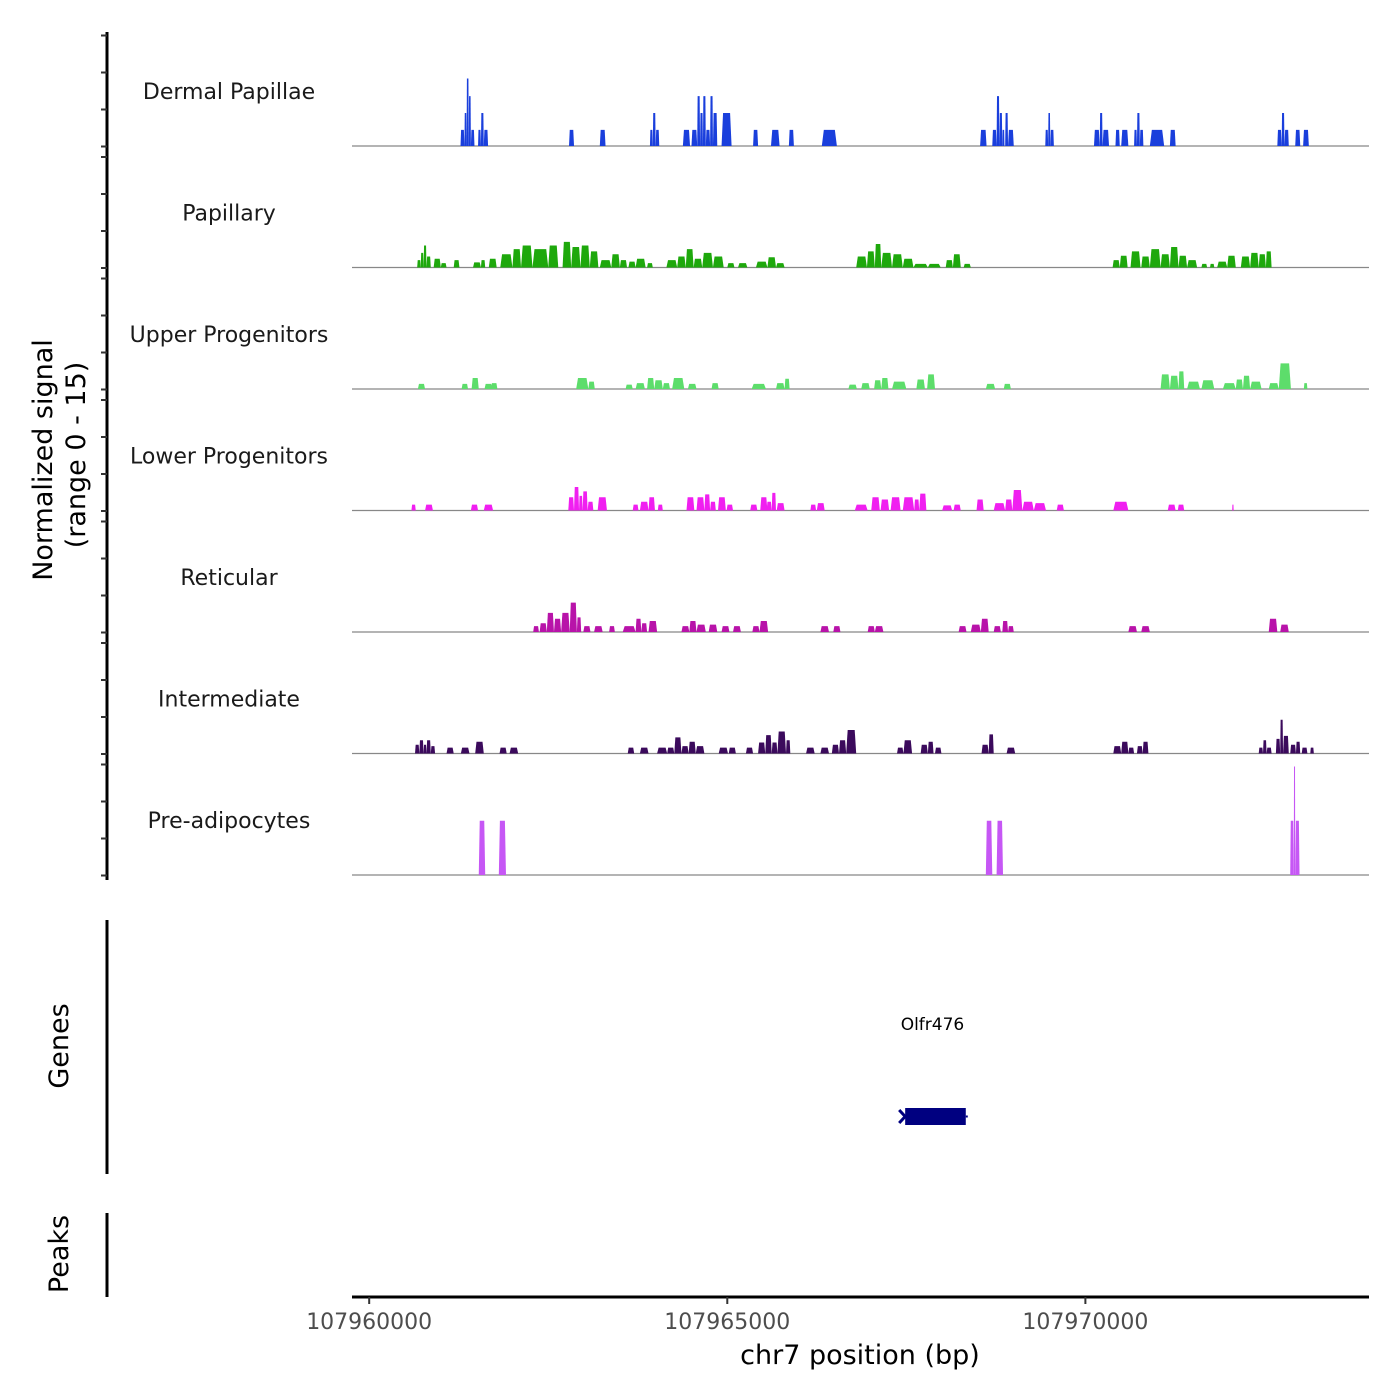 The width and height of the screenshot is (1400, 1400). Describe the element at coordinates (59, 1254) in the screenshot. I see `peaks-panel-label: Peaks` at that location.